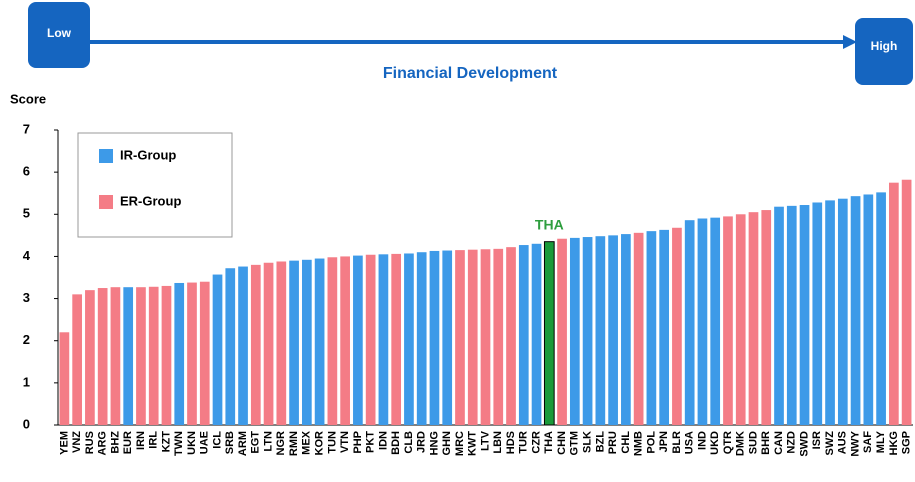  Describe the element at coordinates (536, 442) in the screenshot. I see `x-tick-label: CZR` at that location.